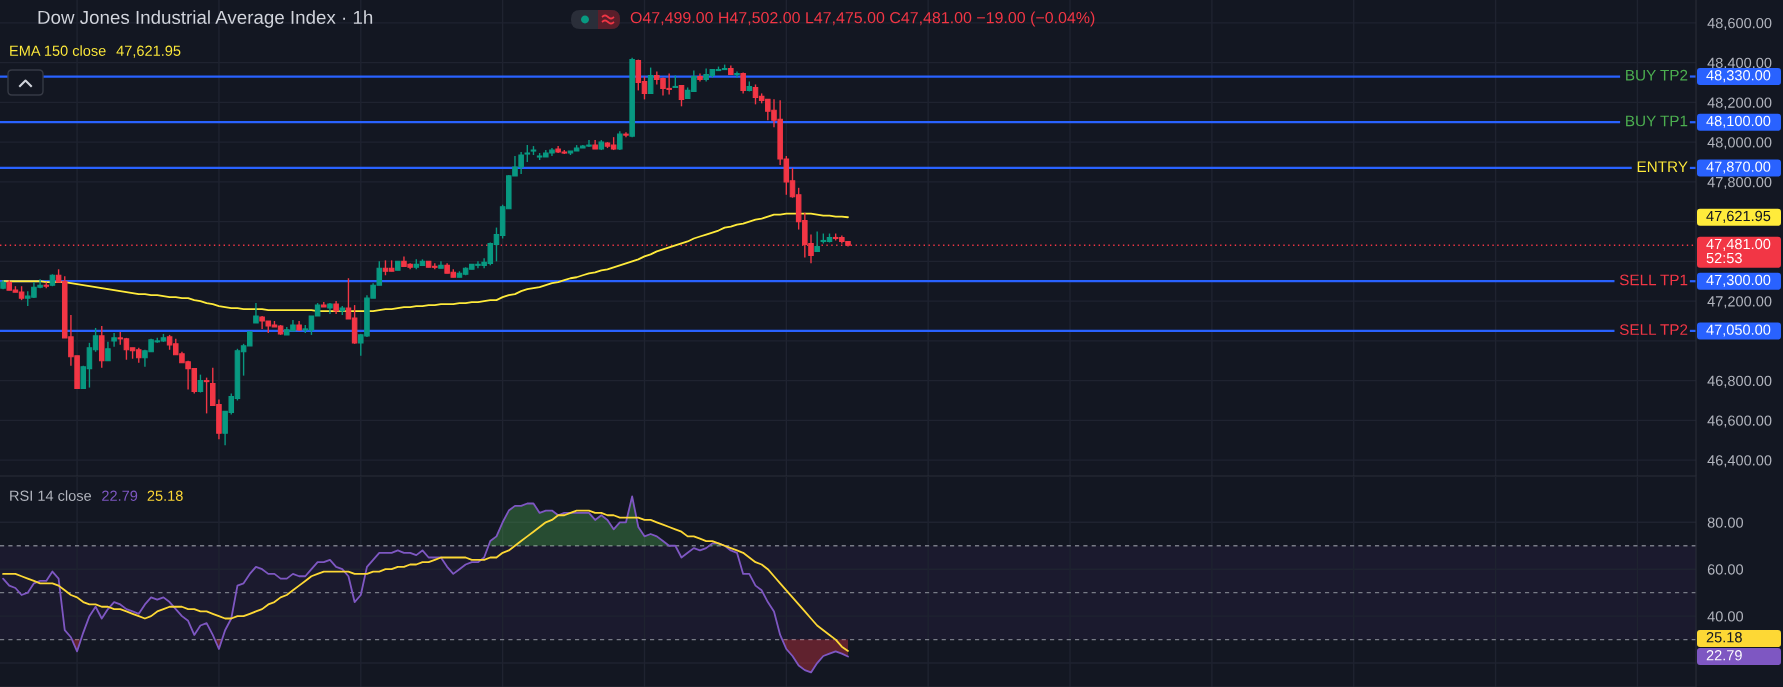  I want to click on ref-line-label: SELL TP1, so click(1653, 280).